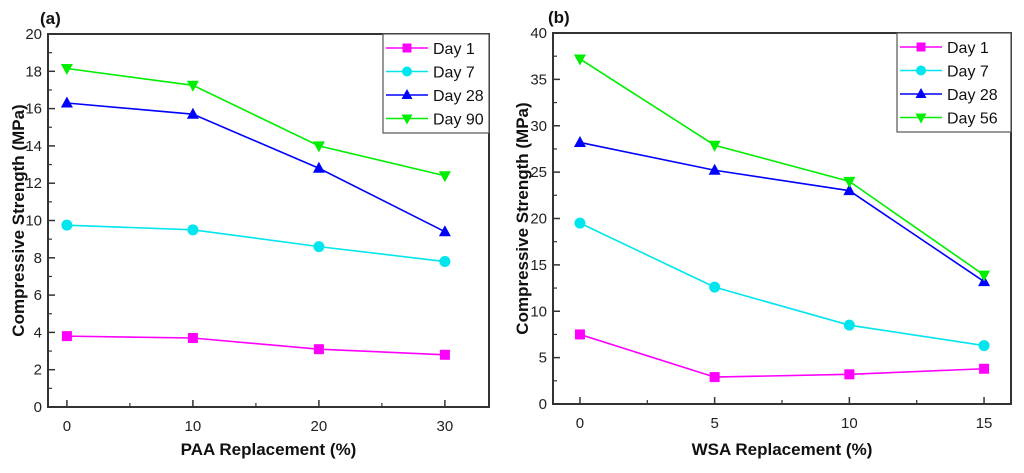  Describe the element at coordinates (543, 358) in the screenshot. I see `y-tick-label: 5` at that location.